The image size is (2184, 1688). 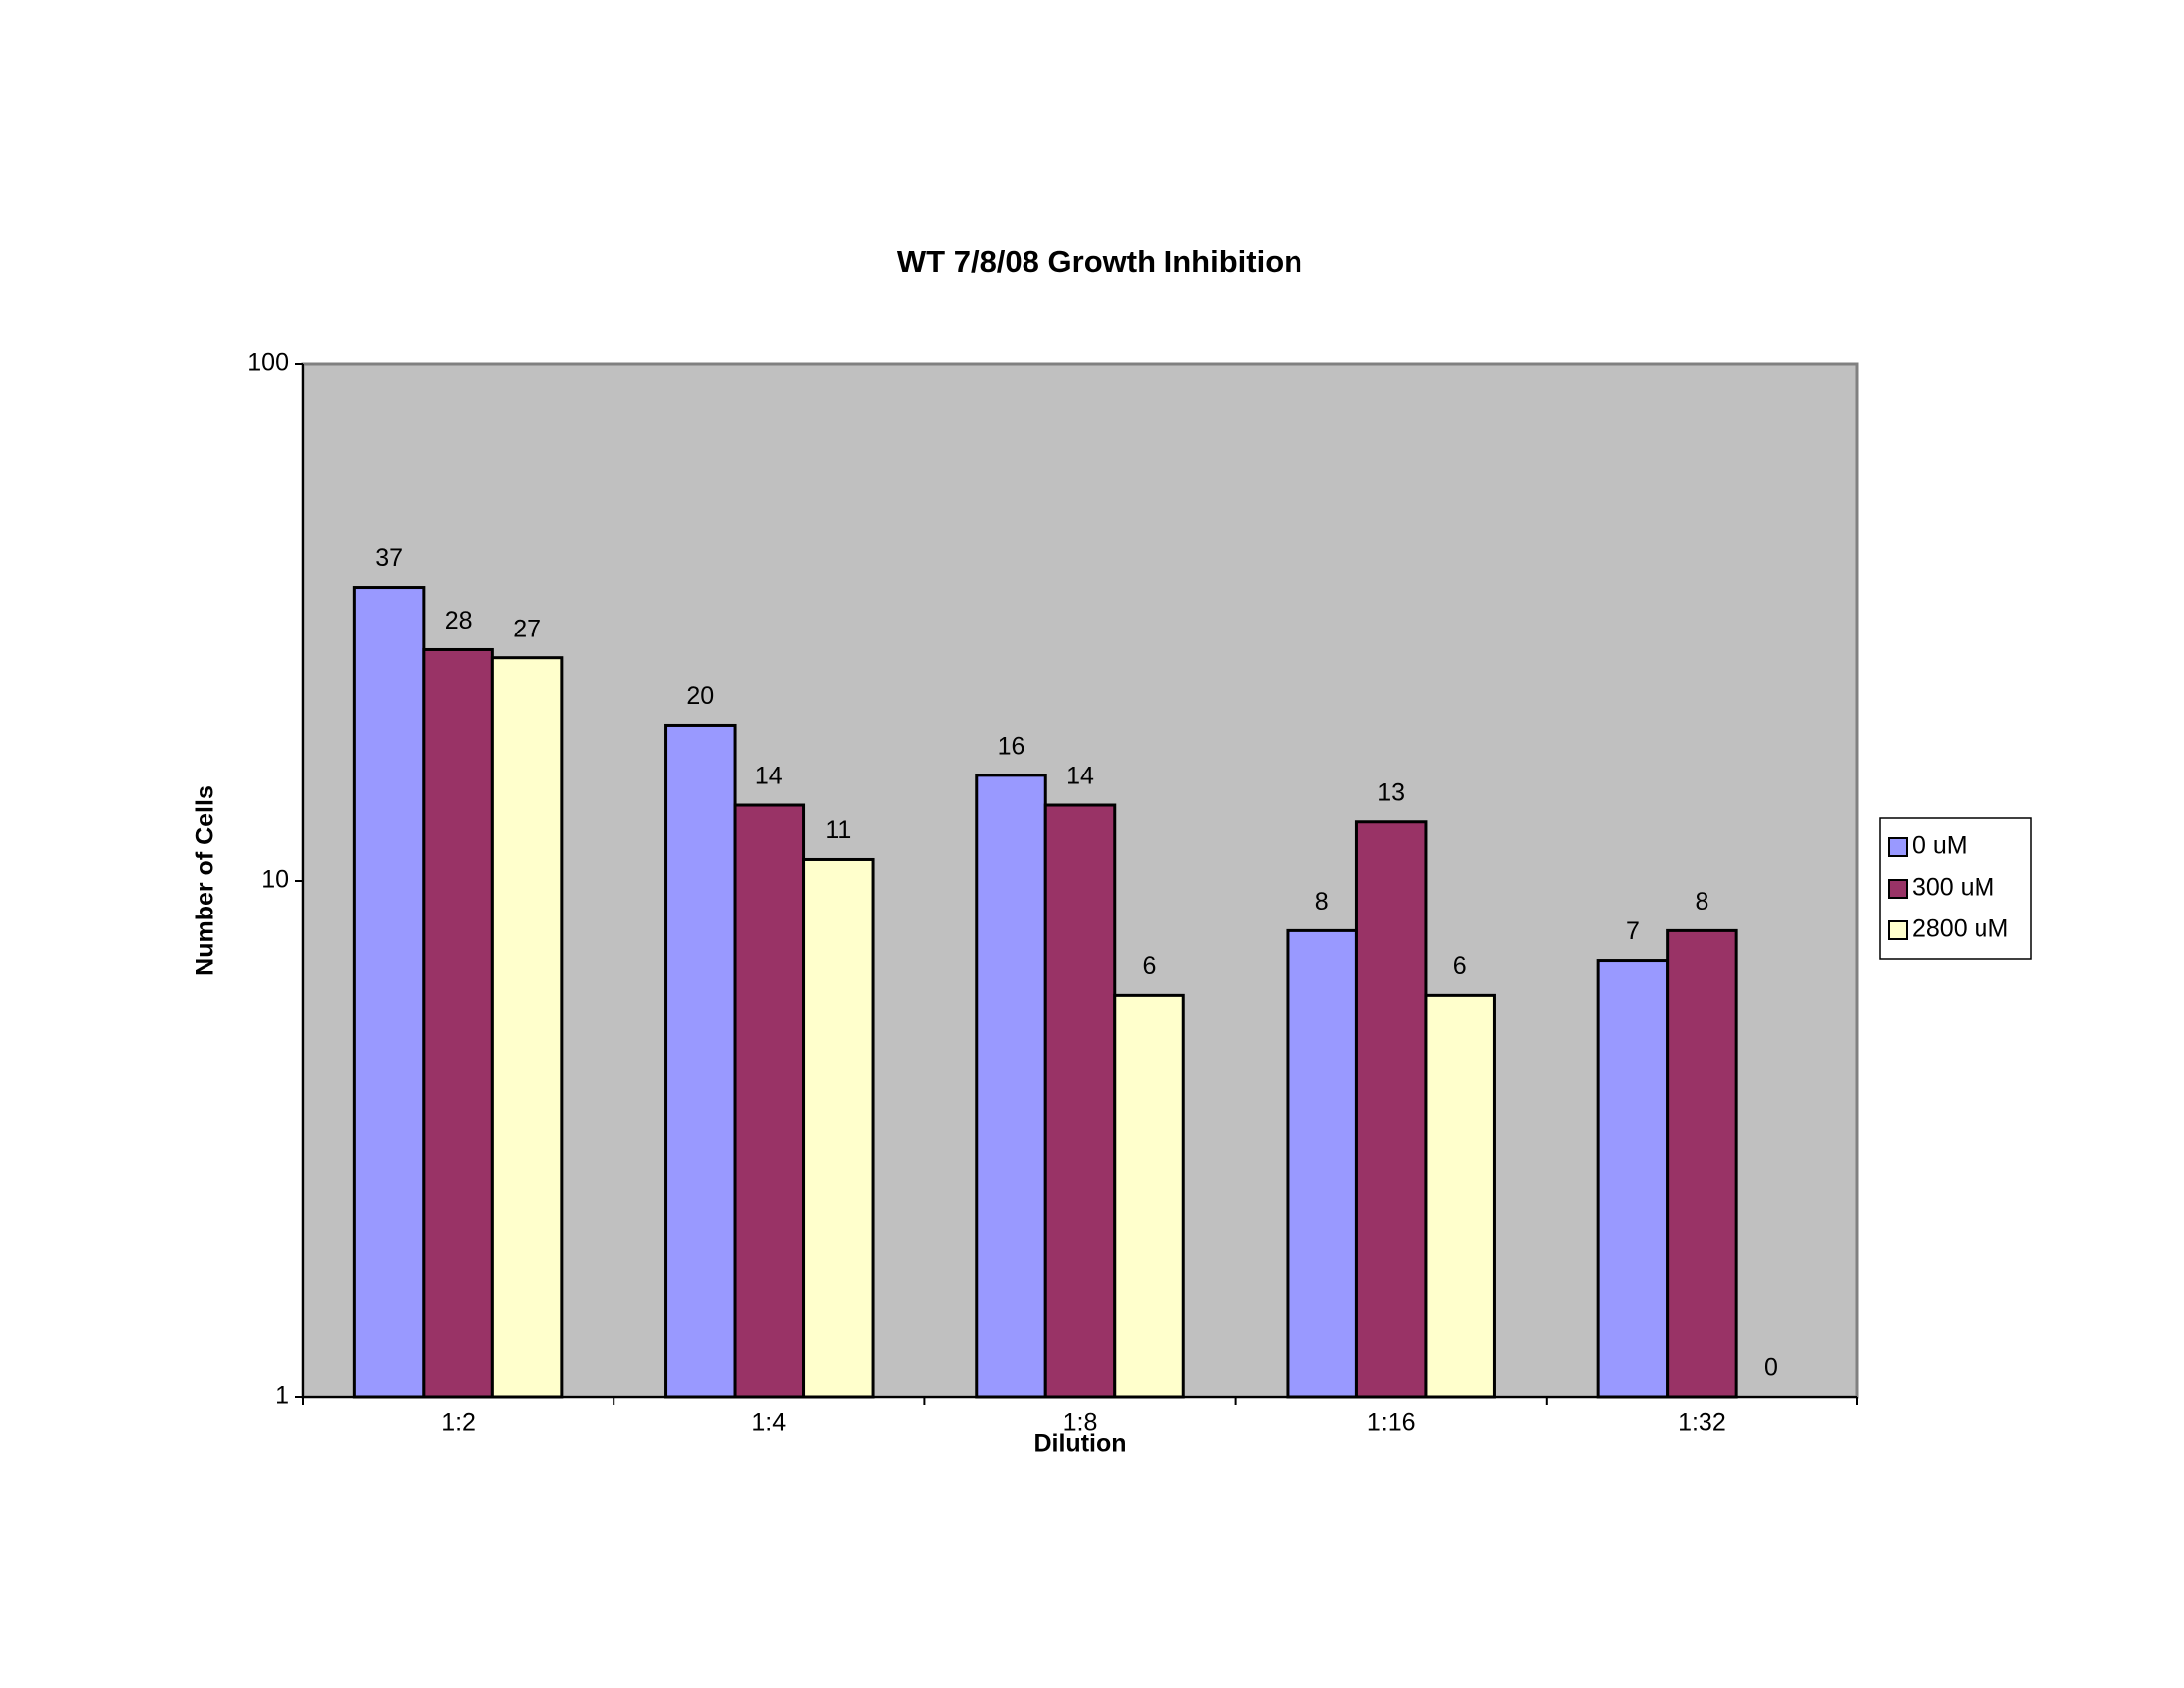 What do you see at coordinates (1099, 261) in the screenshot?
I see `chart-title: WT 7/8/08 Growth Inhibition` at bounding box center [1099, 261].